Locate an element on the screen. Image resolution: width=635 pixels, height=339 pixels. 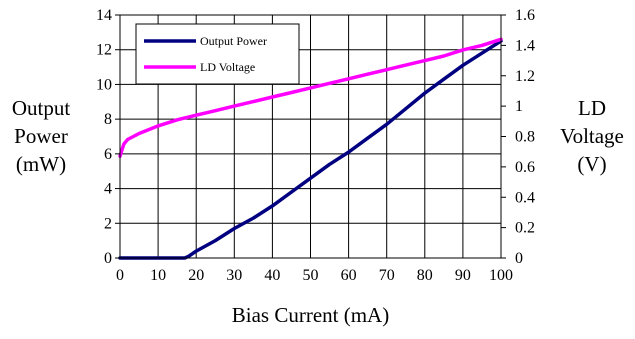
x-tick-label: 50 is located at coordinates (311, 275).